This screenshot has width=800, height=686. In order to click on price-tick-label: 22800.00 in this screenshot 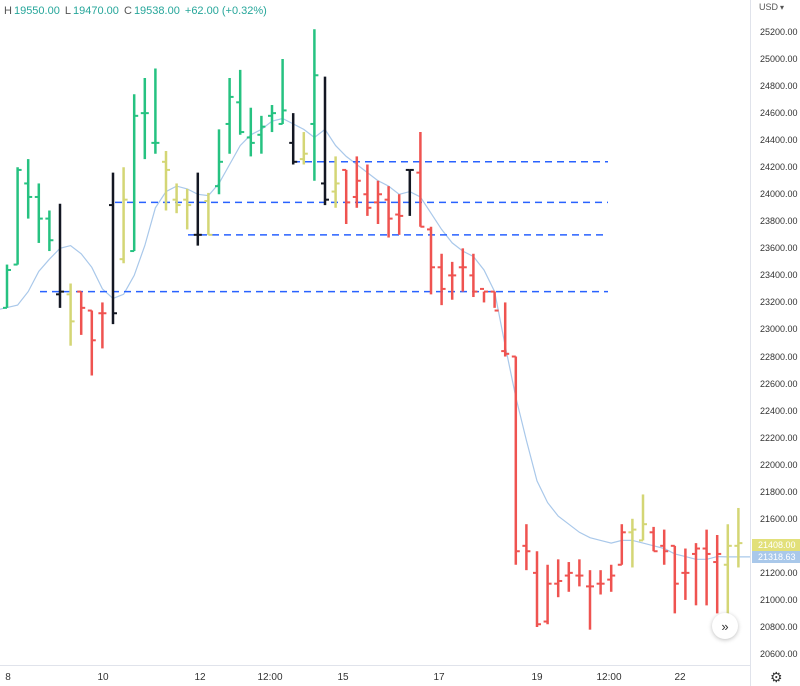, I will do `click(779, 356)`.